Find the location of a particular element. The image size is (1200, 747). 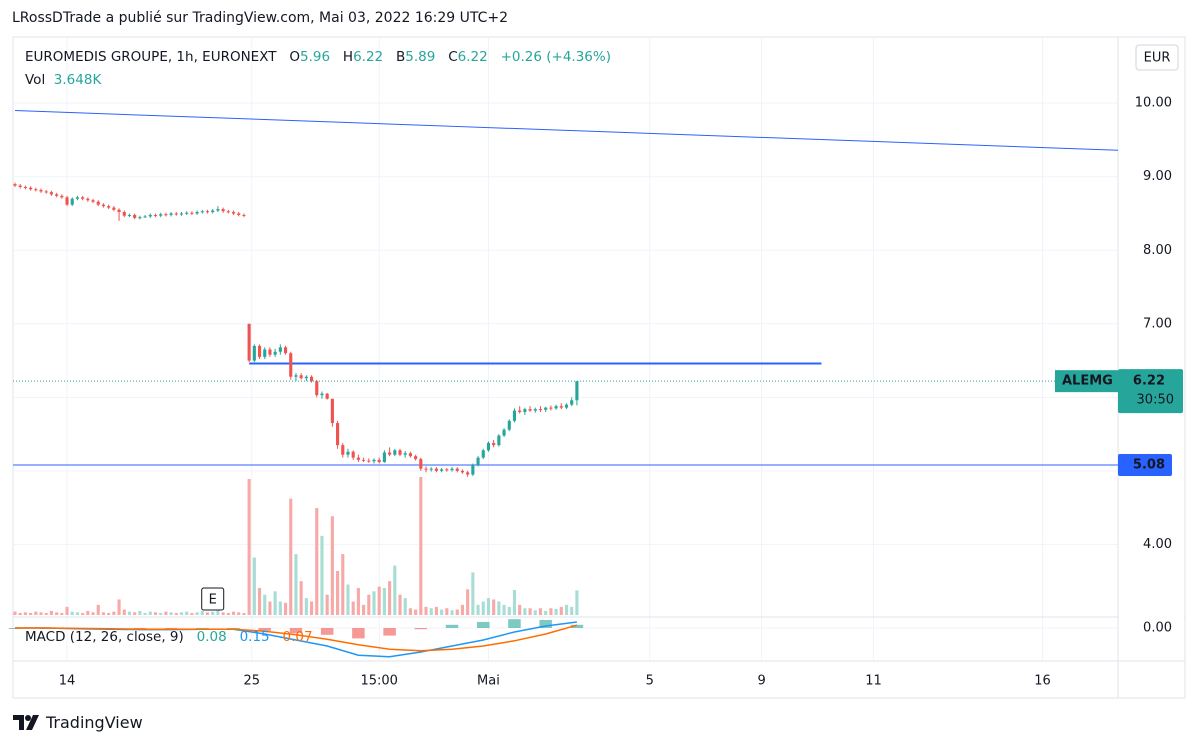

signal-value: 0.07 is located at coordinates (297, 637).